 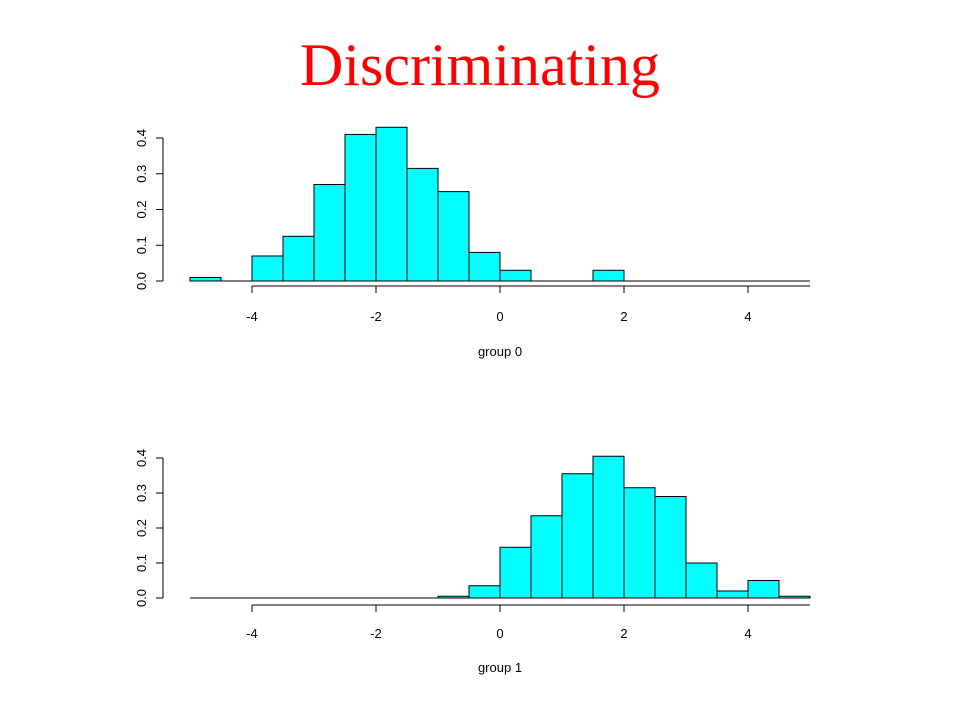 What do you see at coordinates (500, 667) in the screenshot?
I see `x-axis-label: group 1` at bounding box center [500, 667].